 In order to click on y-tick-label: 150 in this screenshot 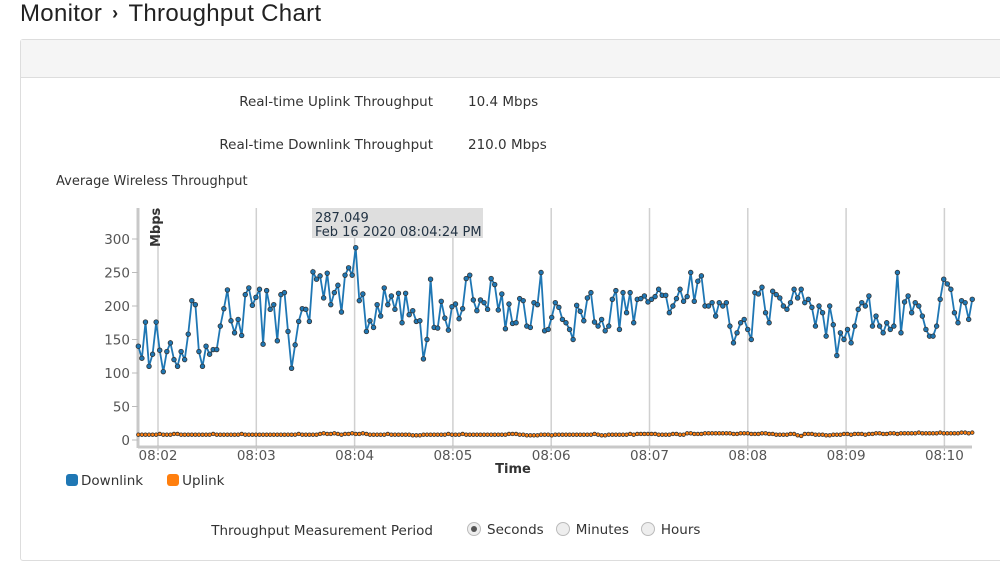, I will do `click(117, 341)`.